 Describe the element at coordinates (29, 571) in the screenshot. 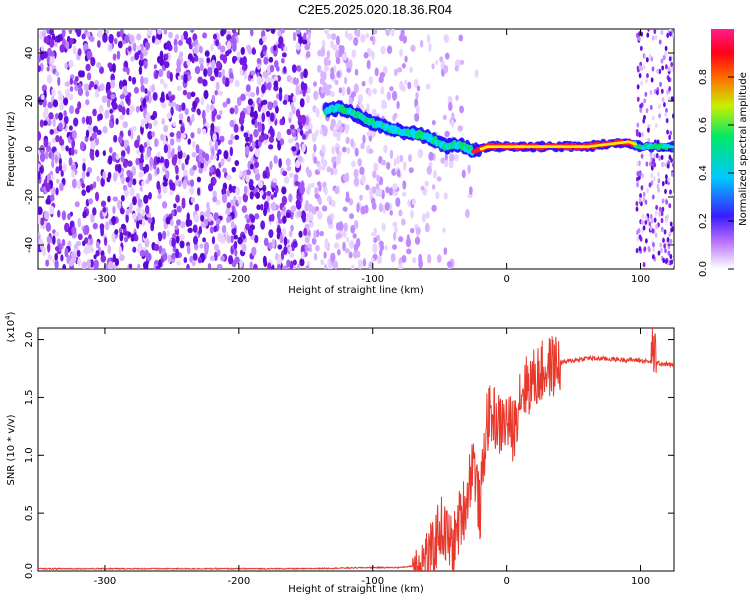

I see `y-tick-label: 0.0` at that location.